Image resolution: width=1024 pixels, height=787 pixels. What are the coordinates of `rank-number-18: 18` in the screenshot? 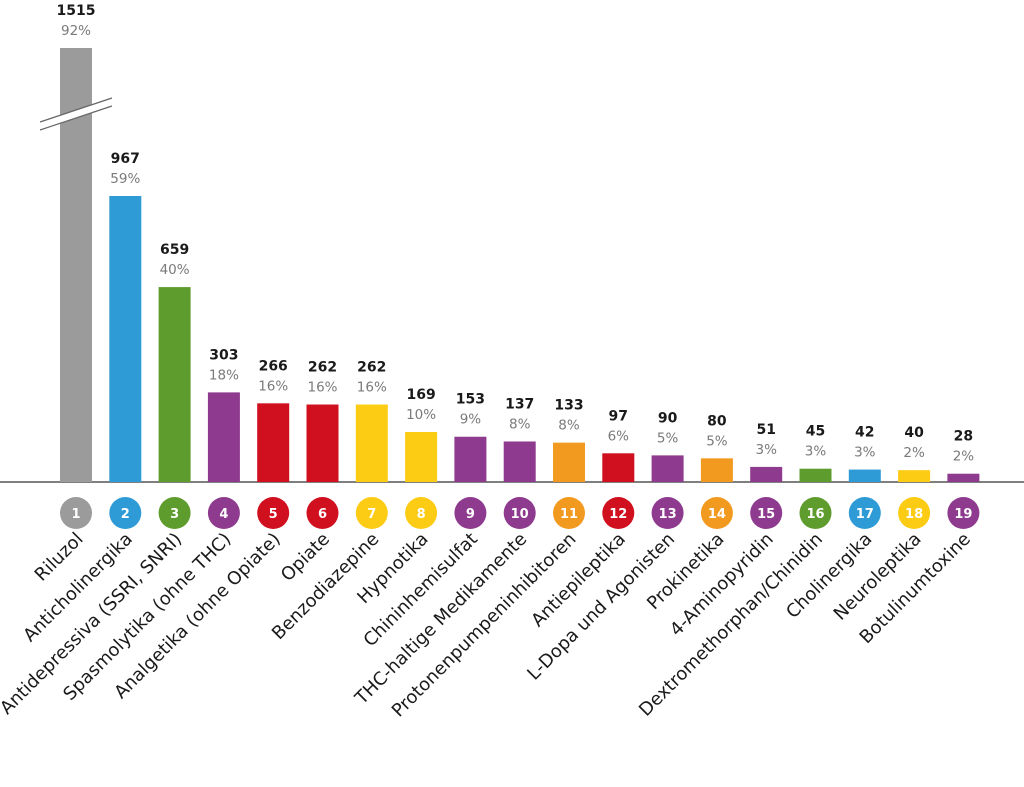 It's located at (914, 514).